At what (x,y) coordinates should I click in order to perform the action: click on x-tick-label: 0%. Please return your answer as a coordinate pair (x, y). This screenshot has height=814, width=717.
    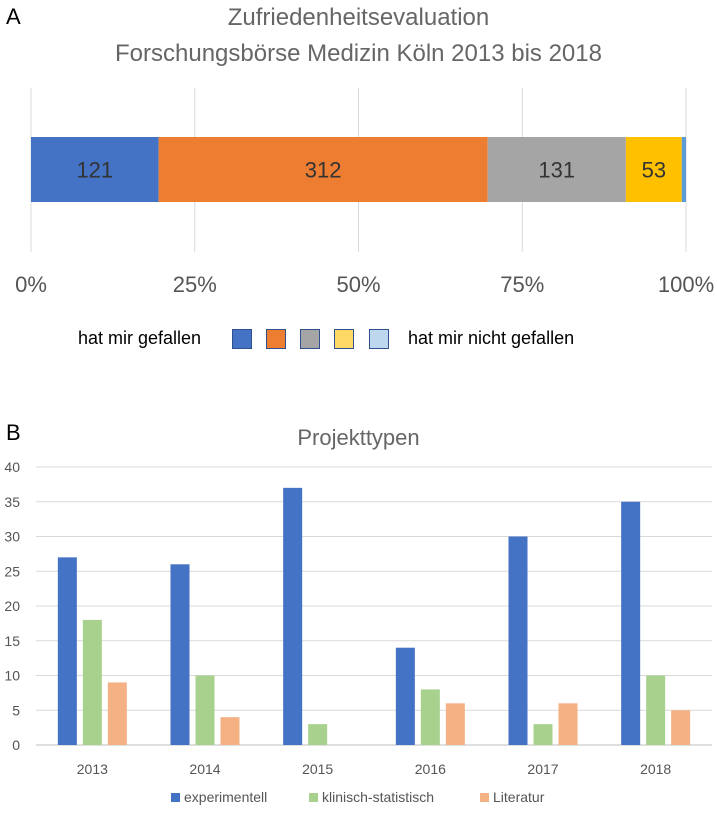
    Looking at the image, I should click on (31, 284).